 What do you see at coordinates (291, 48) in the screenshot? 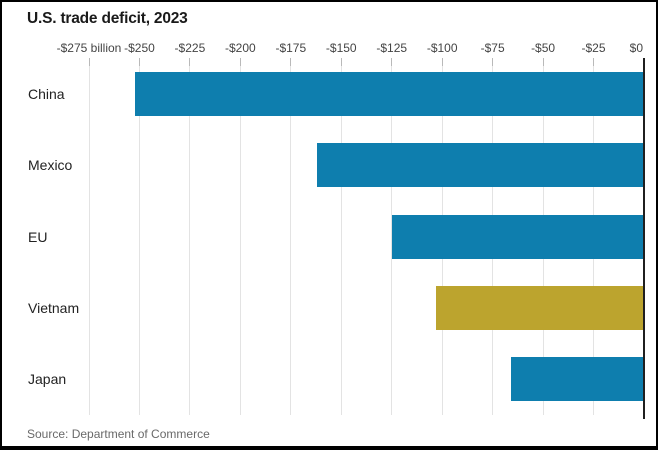
I see `x-tick-label: -$175` at bounding box center [291, 48].